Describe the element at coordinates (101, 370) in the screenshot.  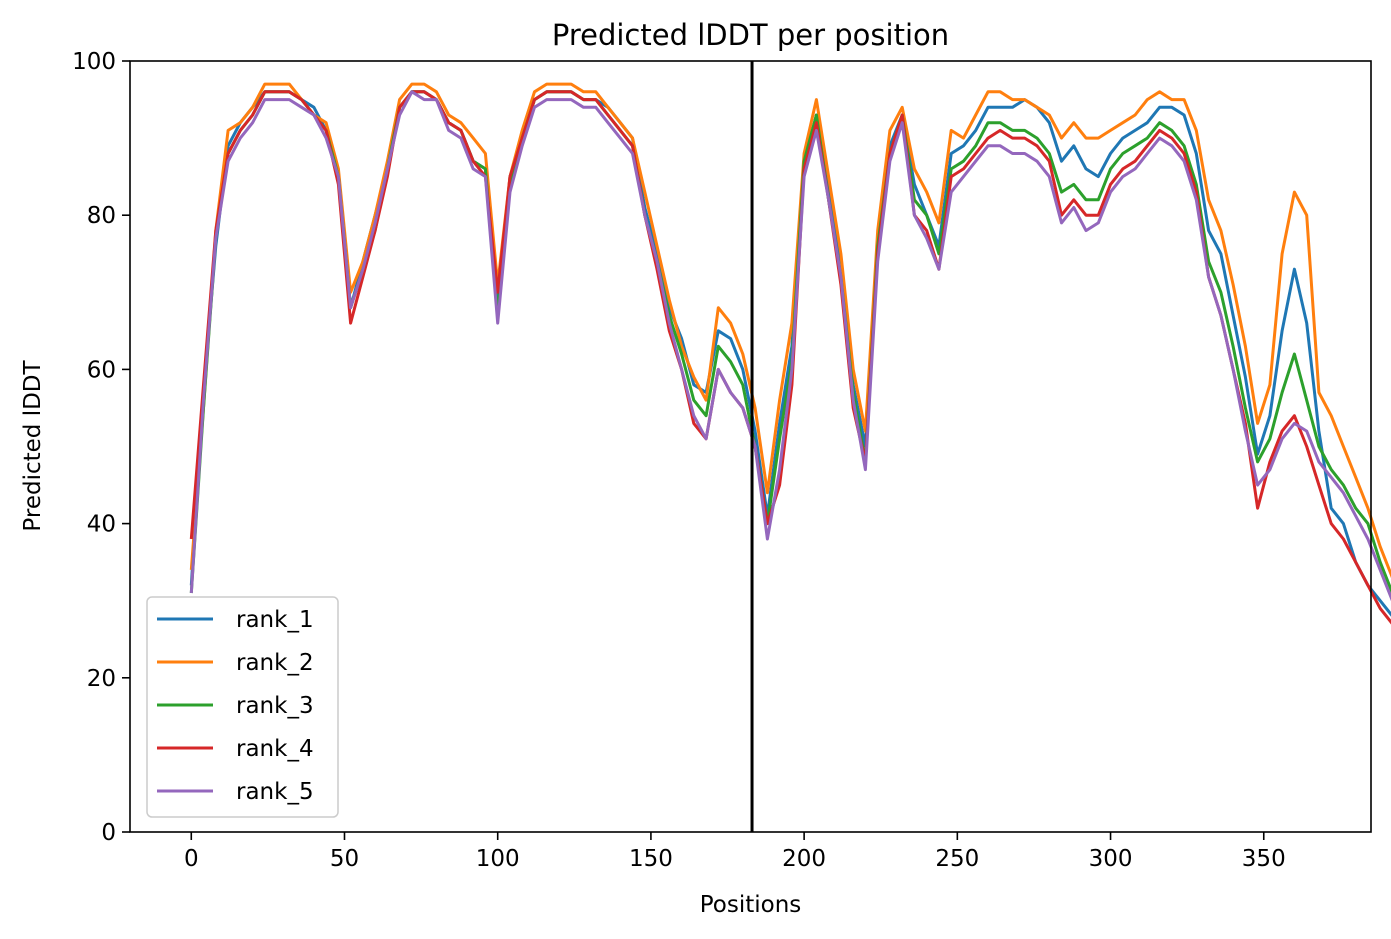
I see `y-tick-label: 60` at that location.